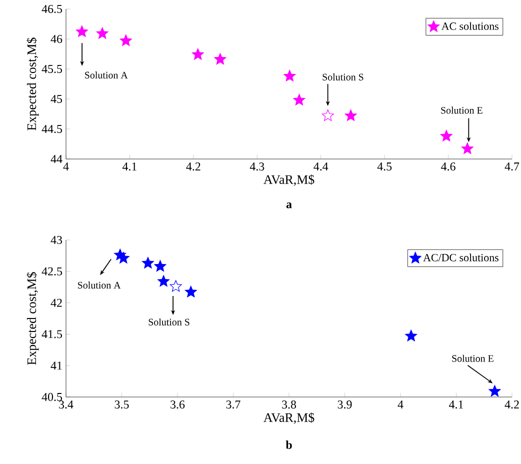  Describe the element at coordinates (233, 404) in the screenshot. I see `x-tick-label: 3.7` at that location.